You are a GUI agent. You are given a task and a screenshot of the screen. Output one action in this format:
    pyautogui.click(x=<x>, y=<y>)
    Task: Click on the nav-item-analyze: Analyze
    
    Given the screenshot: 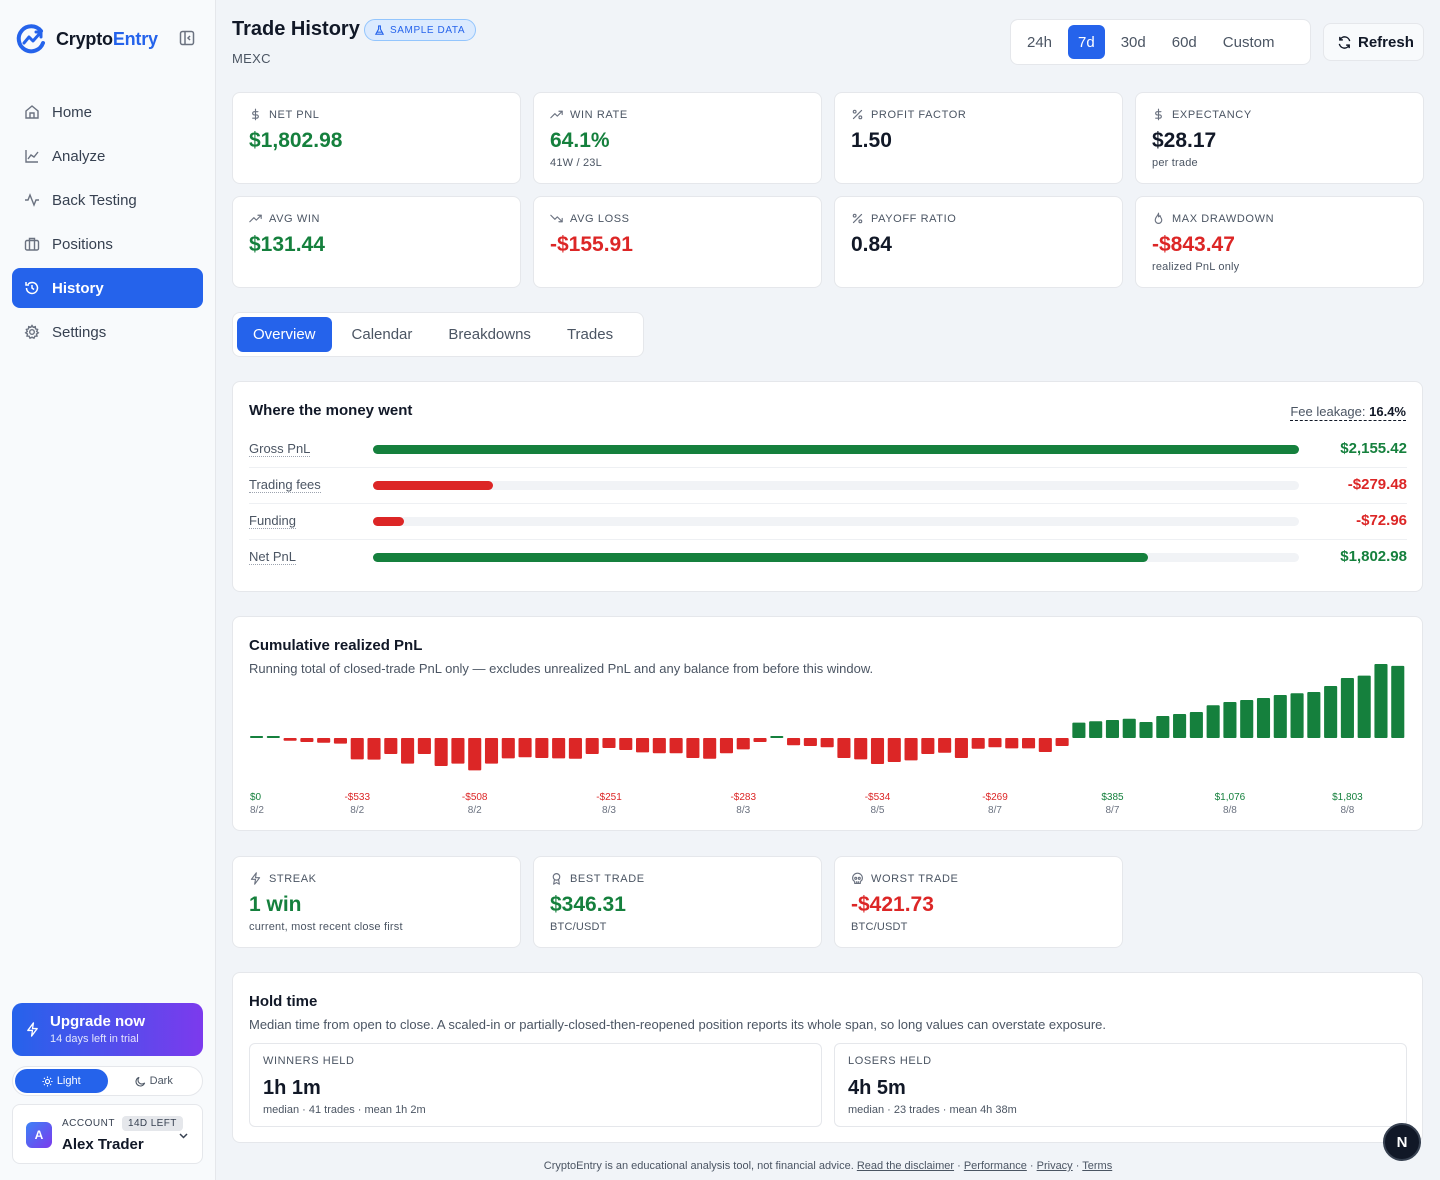 What is the action you would take?
    pyautogui.click(x=107, y=156)
    